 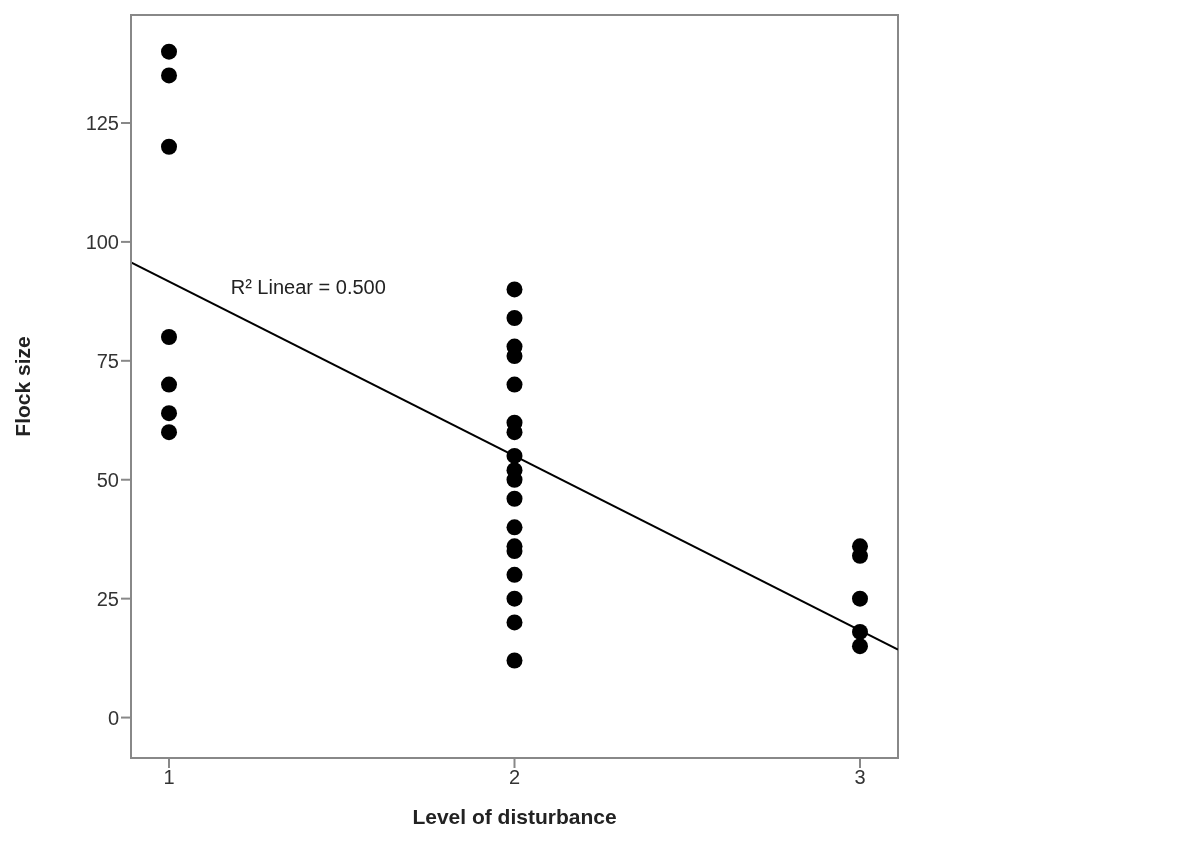 I want to click on y-tick-label: 125, so click(x=102, y=123).